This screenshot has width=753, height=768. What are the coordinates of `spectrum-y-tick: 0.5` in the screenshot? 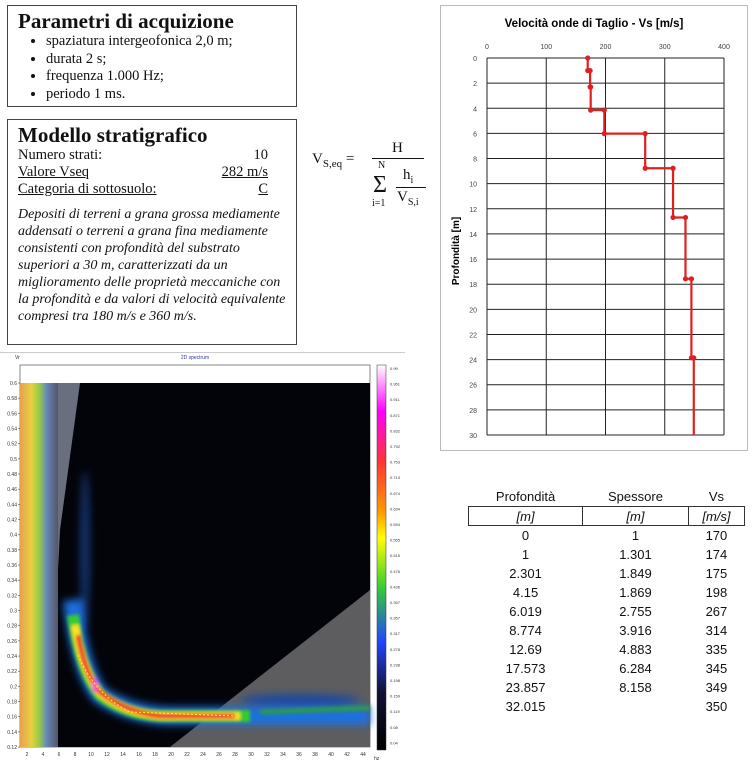 It's located at (13, 460).